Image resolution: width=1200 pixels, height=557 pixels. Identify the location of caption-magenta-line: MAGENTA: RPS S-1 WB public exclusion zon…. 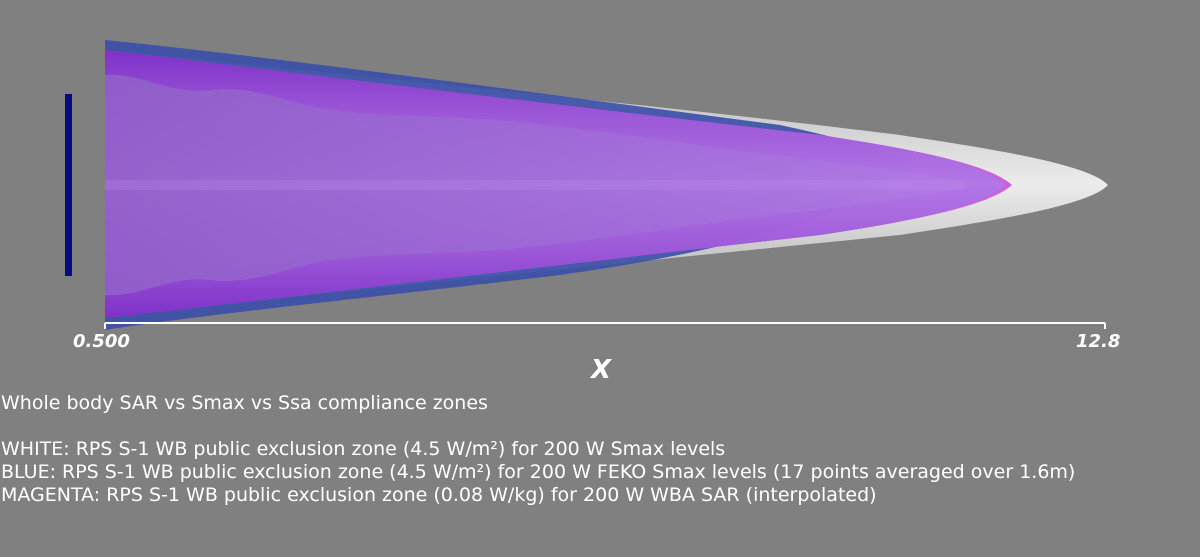
(439, 495).